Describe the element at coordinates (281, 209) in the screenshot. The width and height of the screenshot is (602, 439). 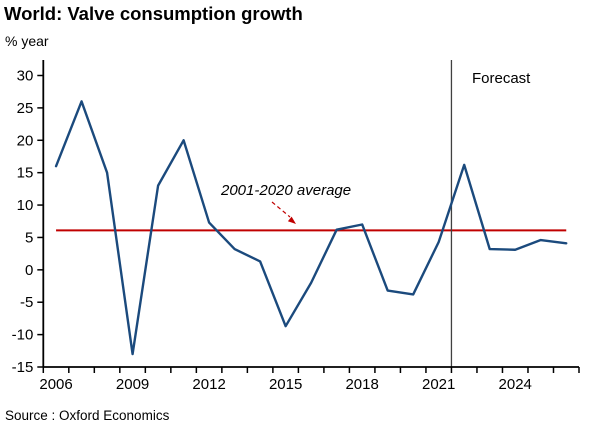
I see `annotation-arrow-icon` at that location.